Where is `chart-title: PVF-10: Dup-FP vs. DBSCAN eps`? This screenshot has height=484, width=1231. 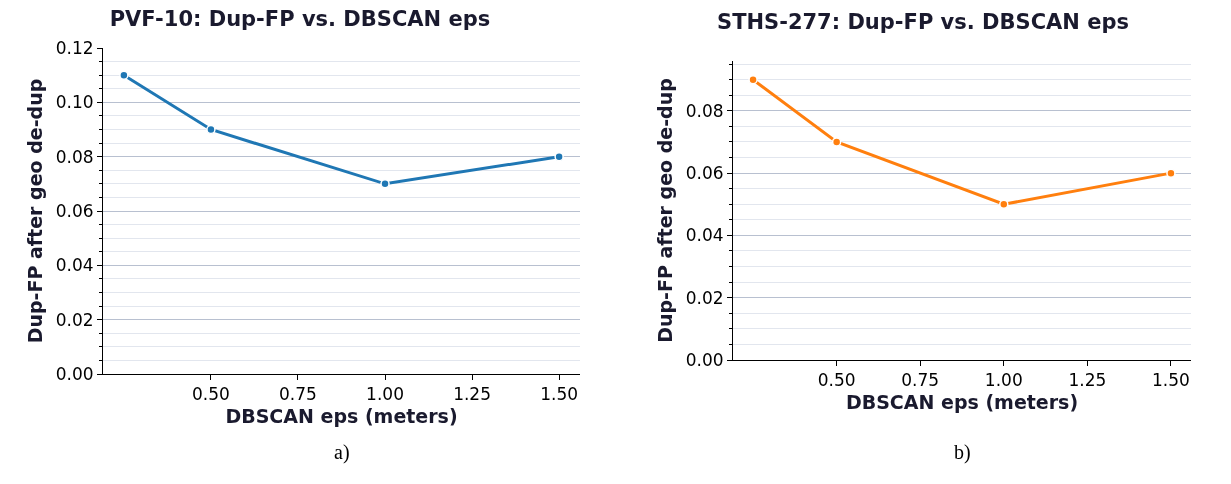
chart-title: PVF-10: Dup-FP vs. DBSCAN eps is located at coordinates (300, 19).